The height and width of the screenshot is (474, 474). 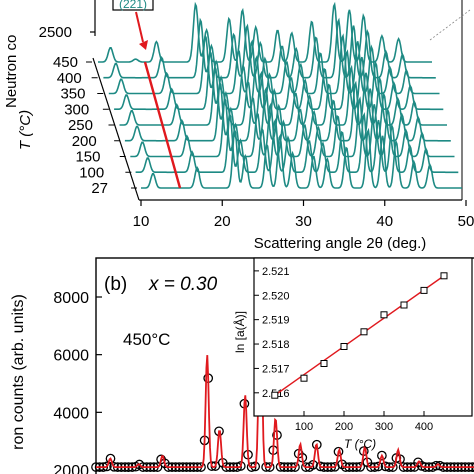 What do you see at coordinates (303, 221) in the screenshot?
I see `x-tick-label-30: 30` at bounding box center [303, 221].